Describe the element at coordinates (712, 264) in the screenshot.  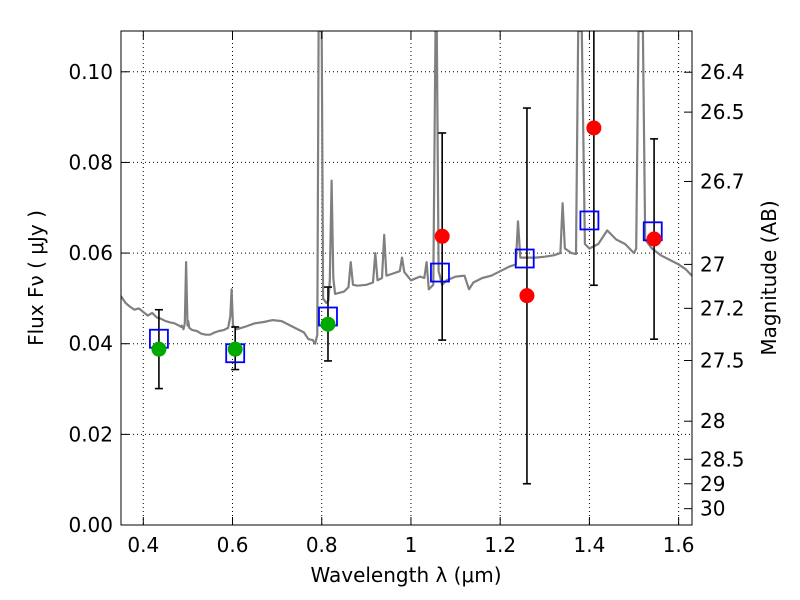
I see `right-tick-label: 27` at that location.